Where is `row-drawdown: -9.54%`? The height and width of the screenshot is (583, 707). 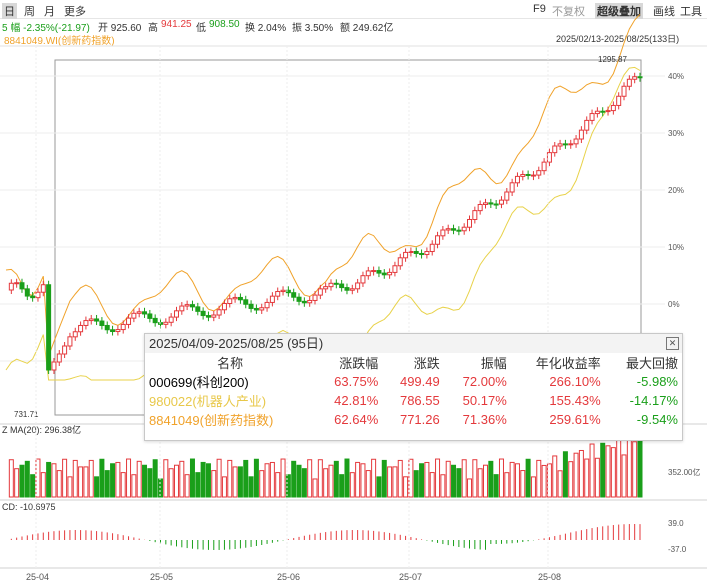 row-drawdown: -9.54% is located at coordinates (657, 419).